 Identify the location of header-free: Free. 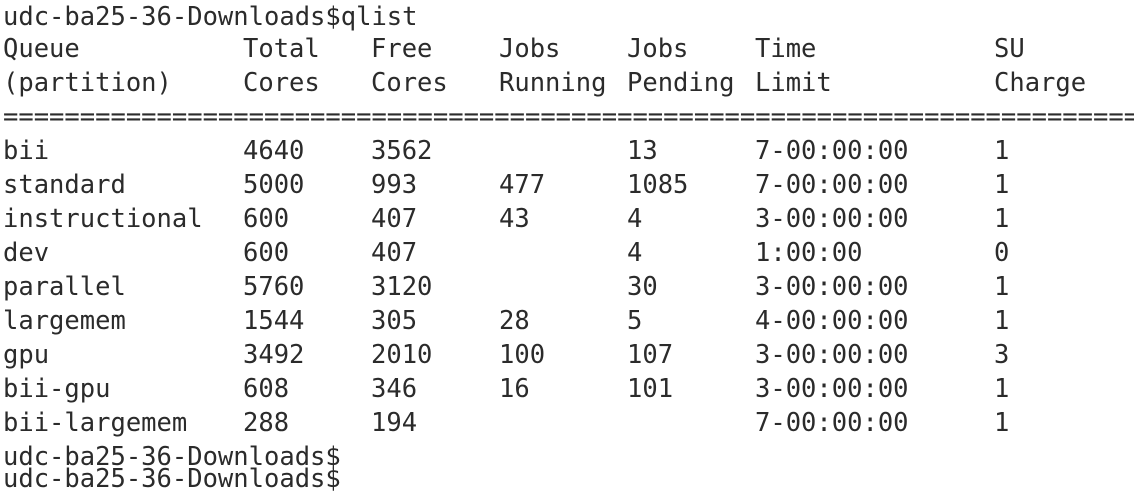
(402, 49).